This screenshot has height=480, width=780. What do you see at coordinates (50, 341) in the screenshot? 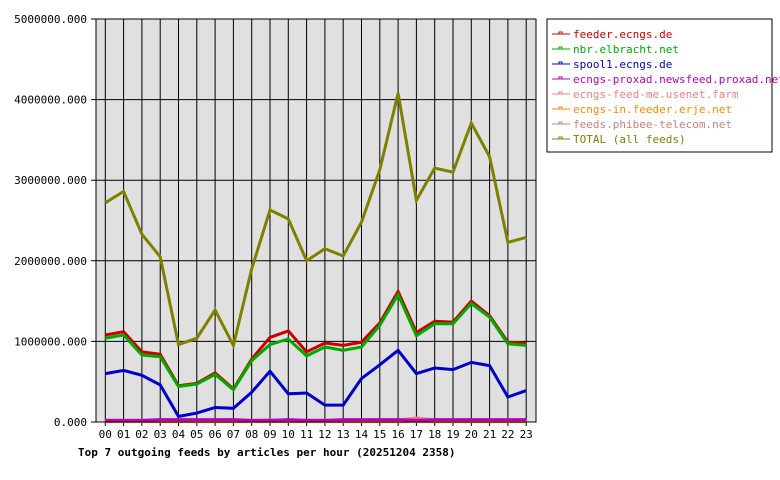
I see `y-tick-label: 1000000.000` at bounding box center [50, 341].